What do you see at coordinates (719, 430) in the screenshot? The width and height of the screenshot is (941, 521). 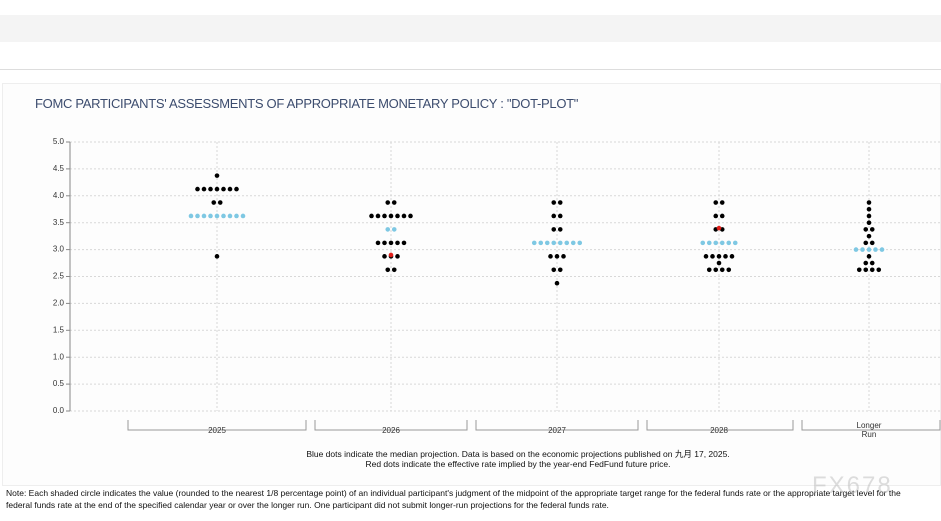 I see `x-tick-label: 2028` at bounding box center [719, 430].